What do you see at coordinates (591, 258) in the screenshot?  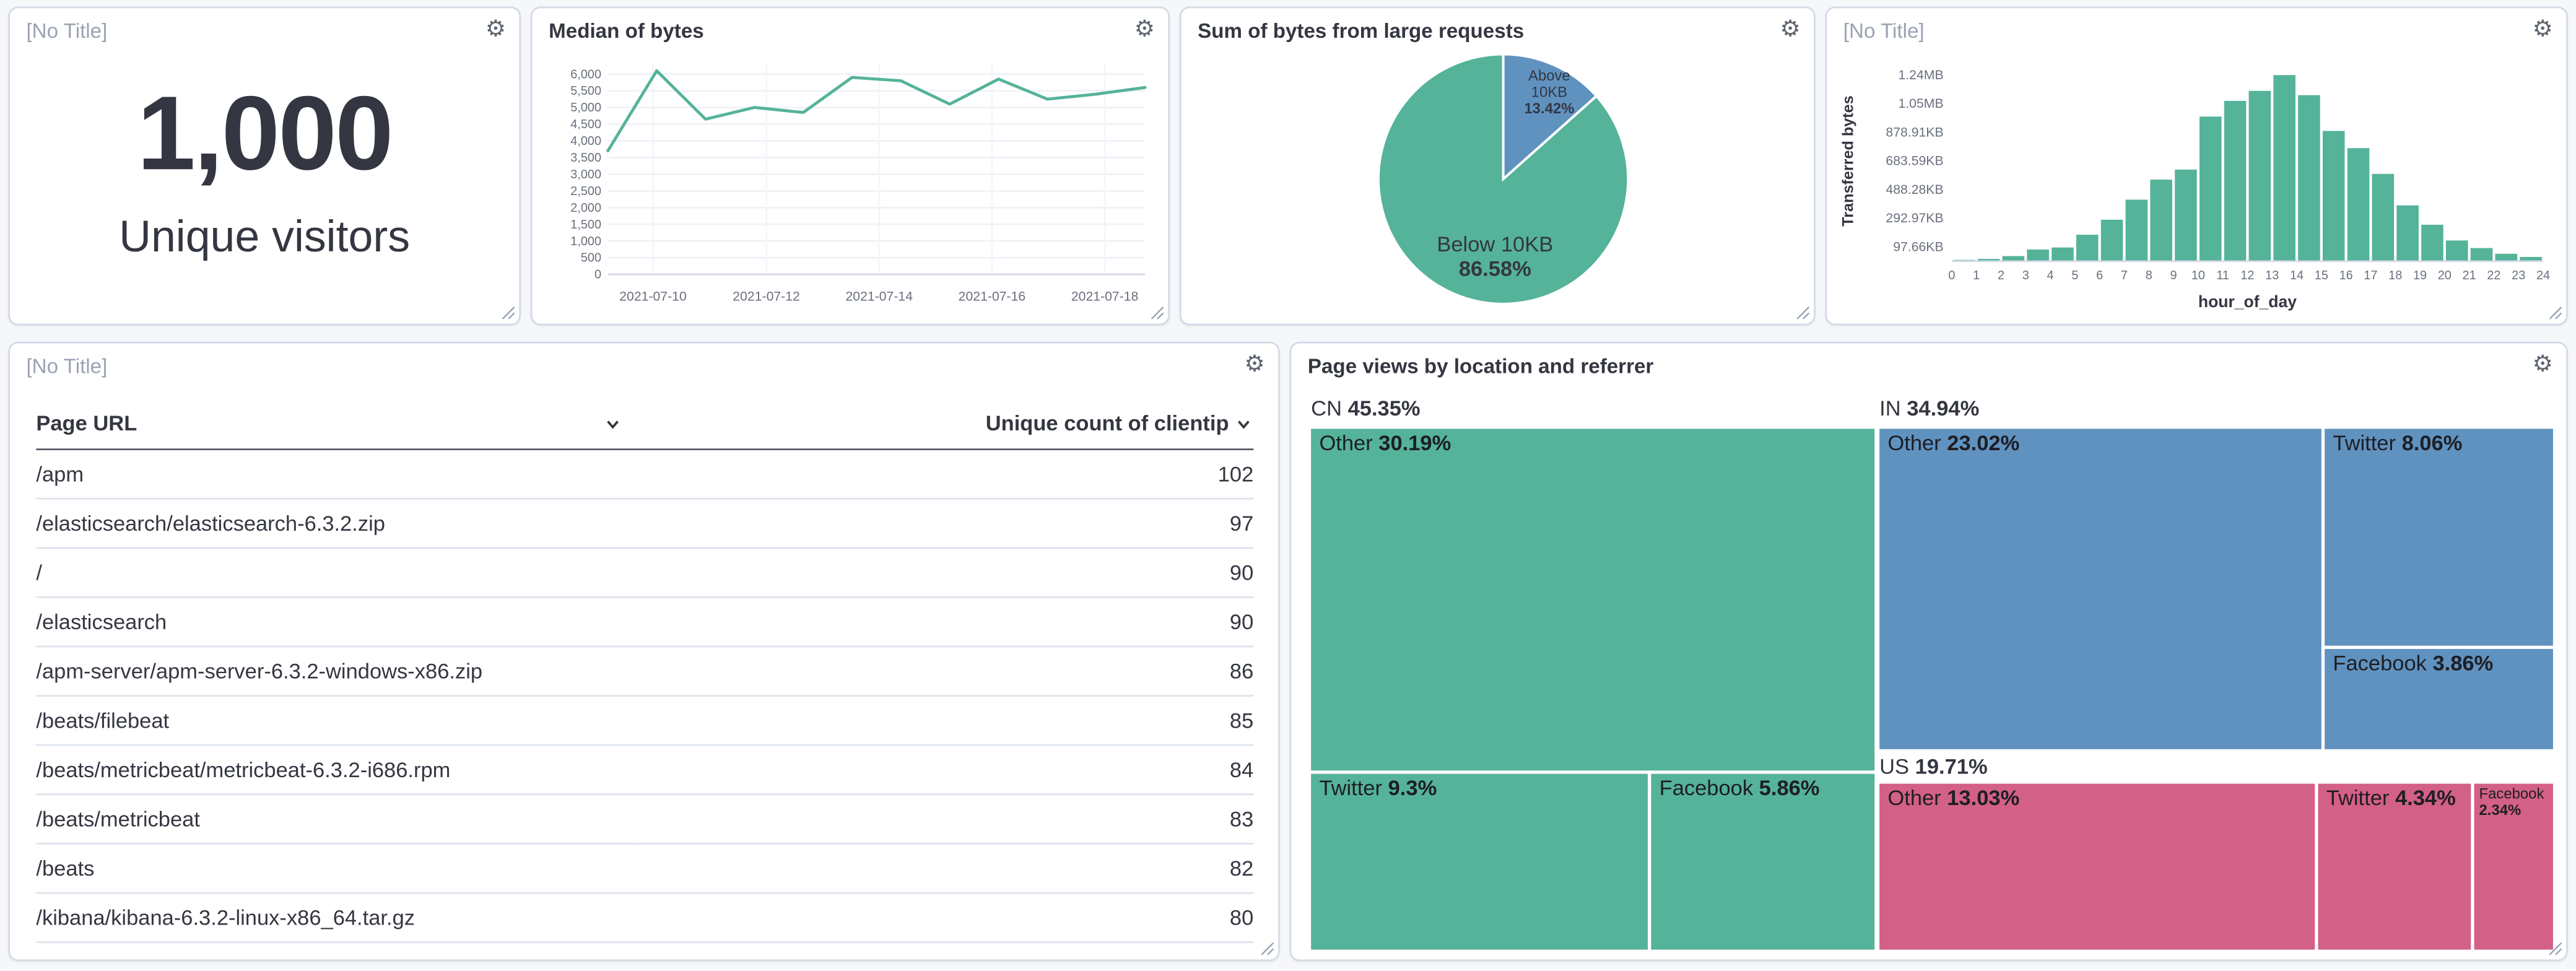 I see `svg-text: 500` at bounding box center [591, 258].